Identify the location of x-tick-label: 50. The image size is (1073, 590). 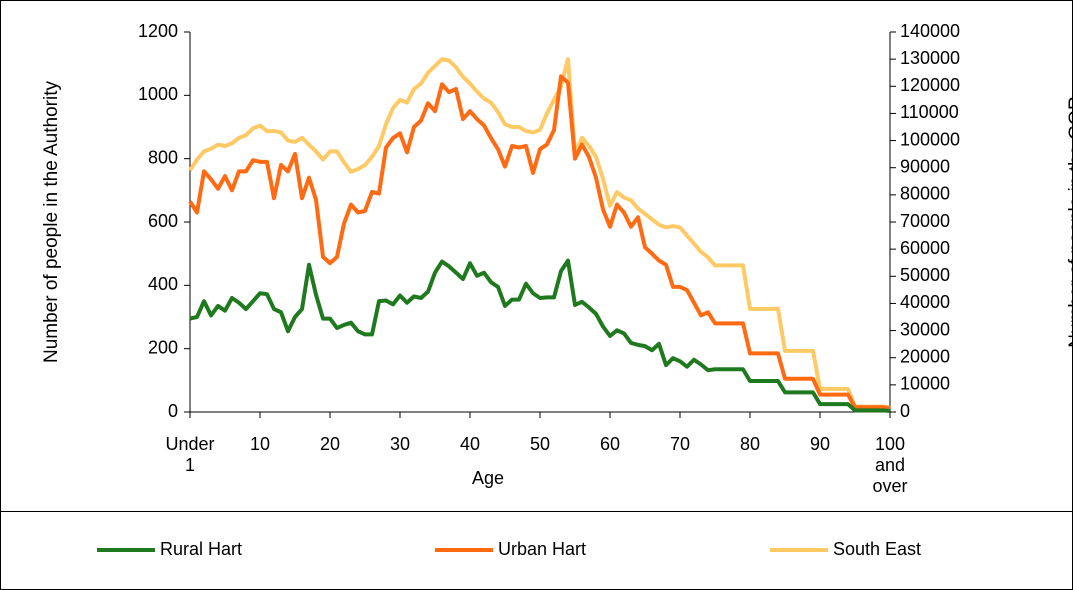
(540, 444).